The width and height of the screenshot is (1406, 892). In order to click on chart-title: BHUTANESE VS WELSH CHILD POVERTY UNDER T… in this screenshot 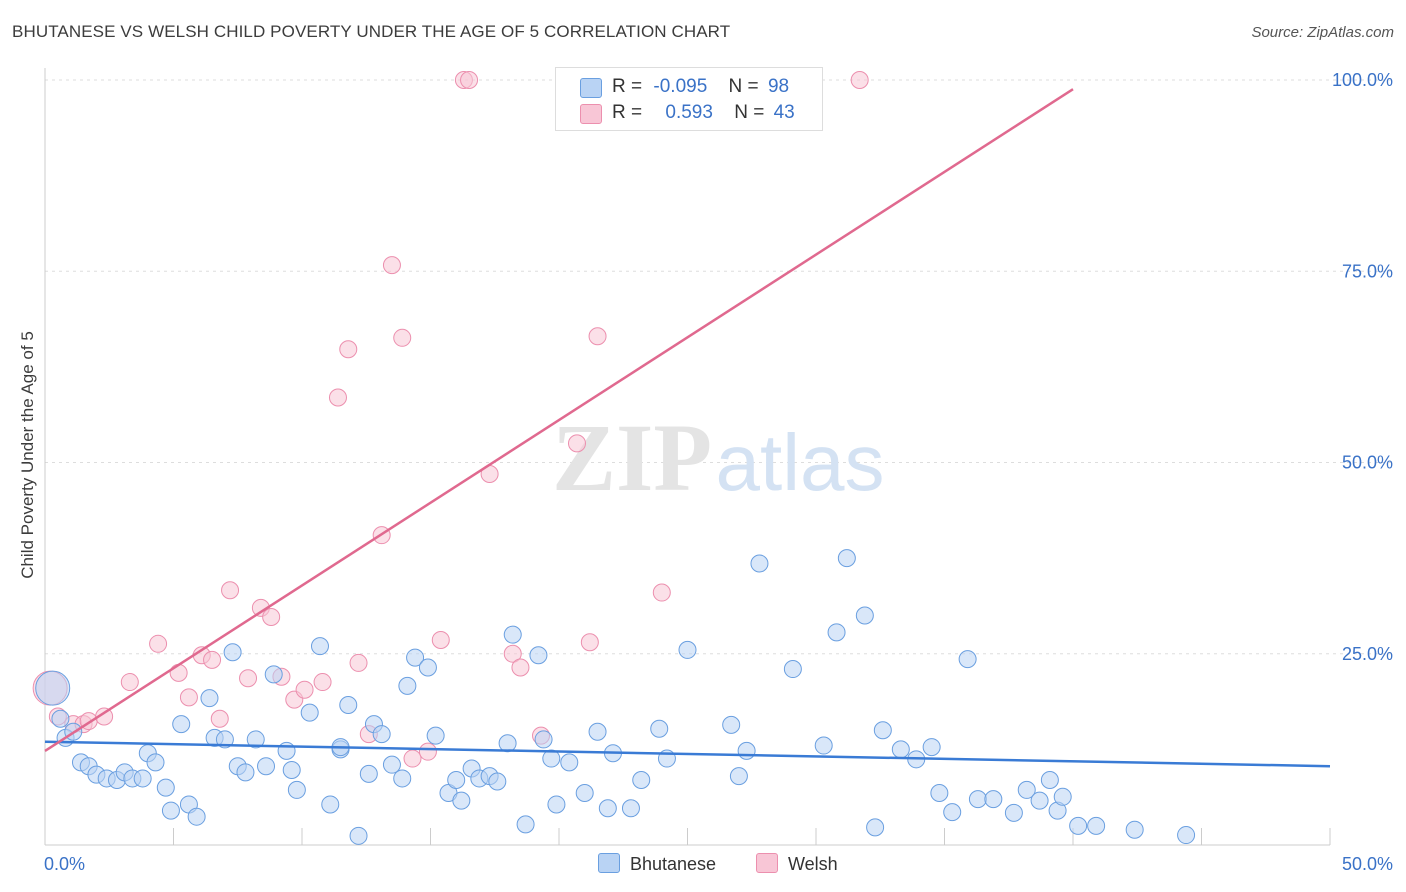, I will do `click(371, 31)`.